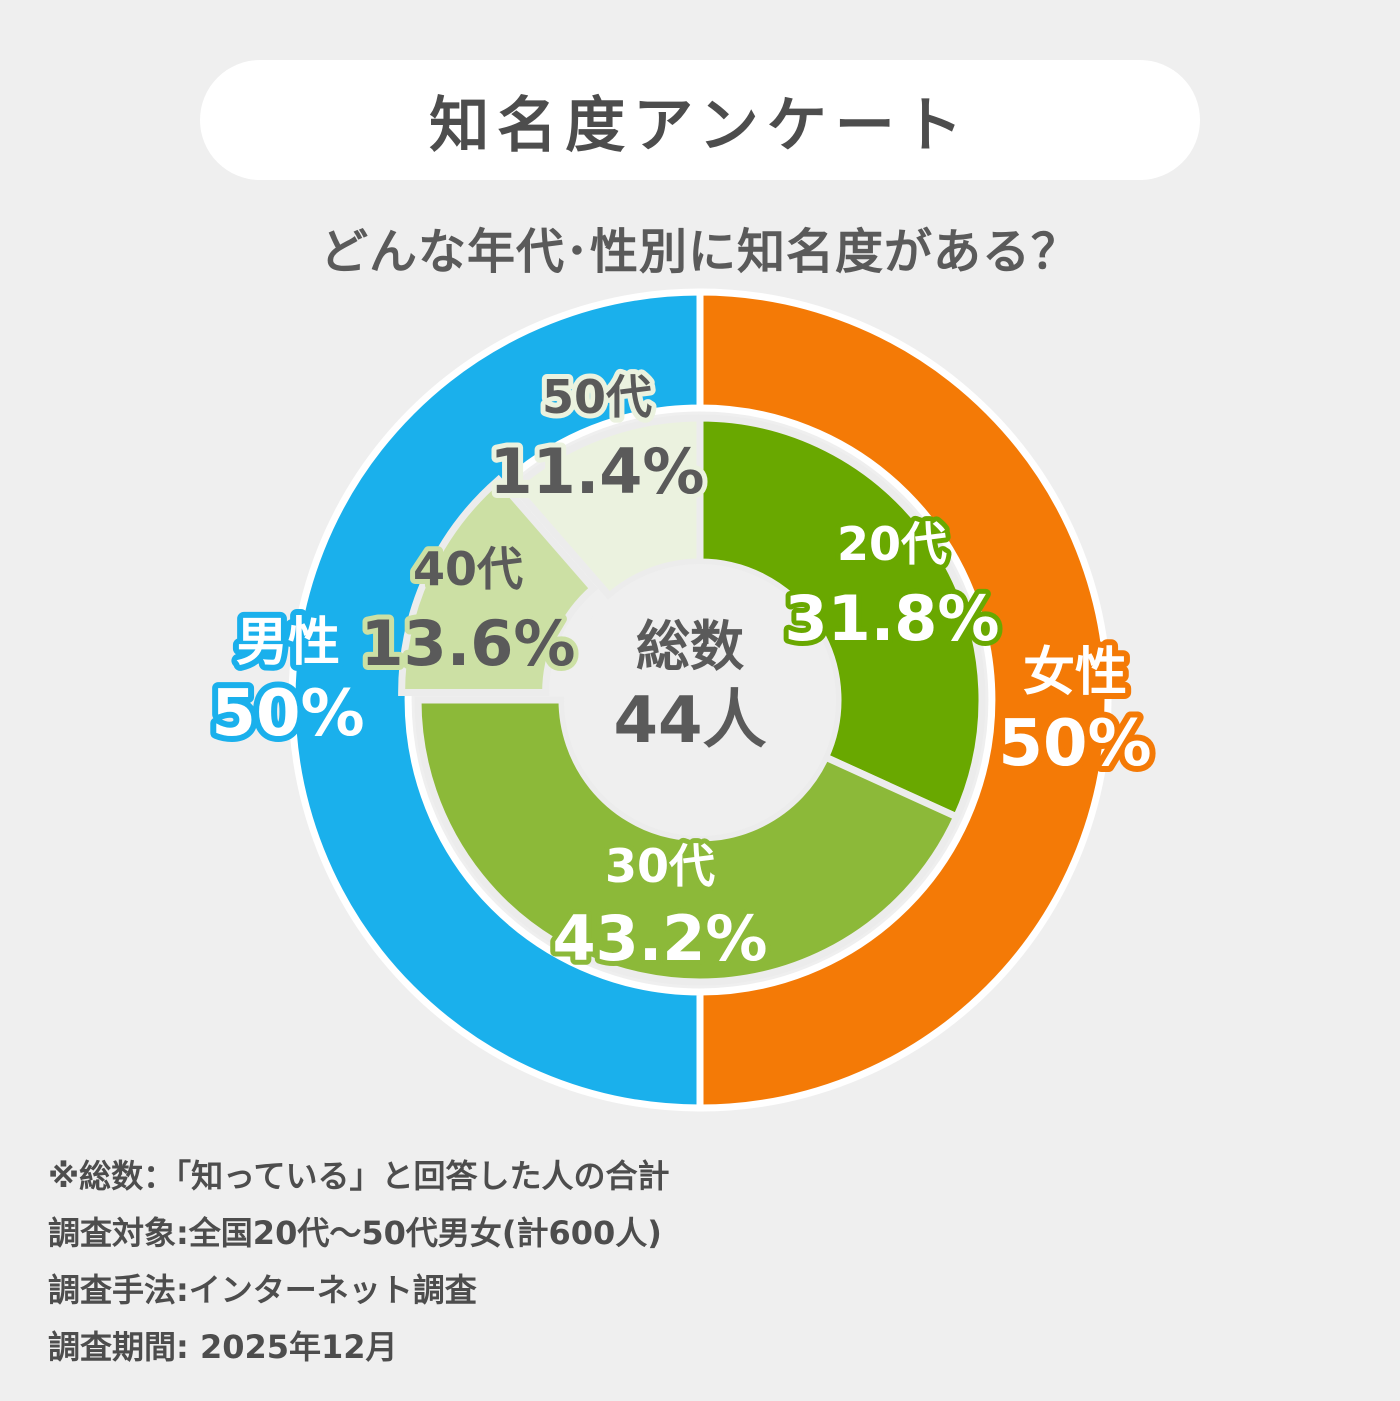  I want to click on center-value: 44人, so click(689, 721).